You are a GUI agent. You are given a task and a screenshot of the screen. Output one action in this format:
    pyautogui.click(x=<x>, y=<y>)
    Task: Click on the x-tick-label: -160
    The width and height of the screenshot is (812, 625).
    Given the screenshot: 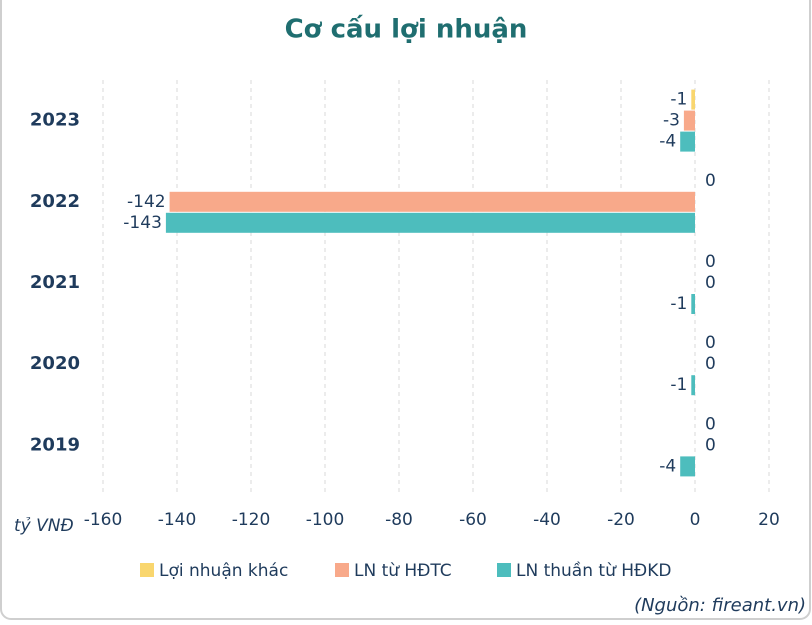 What is the action you would take?
    pyautogui.click(x=103, y=520)
    